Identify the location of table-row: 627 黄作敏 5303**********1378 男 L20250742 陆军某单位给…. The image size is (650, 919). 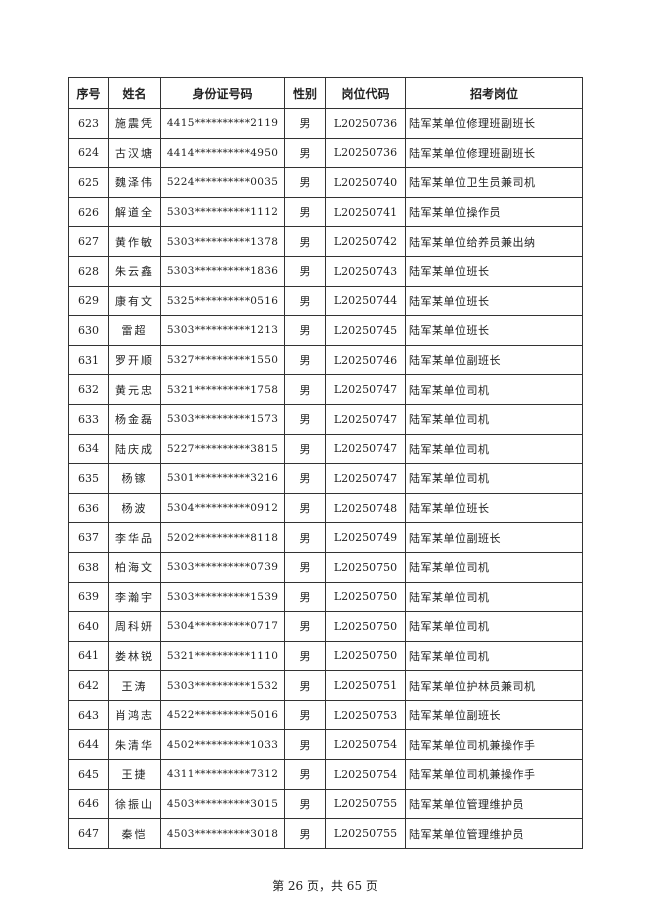
(325, 241).